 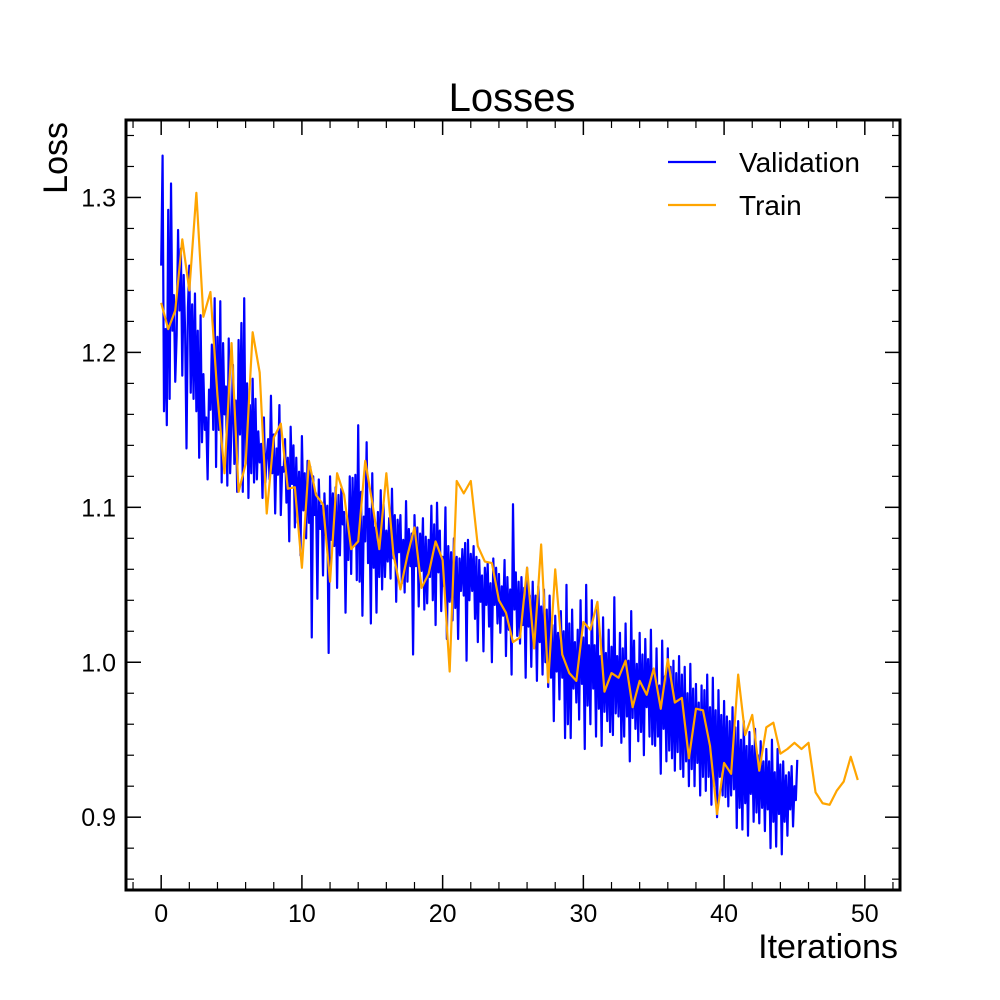 What do you see at coordinates (828, 947) in the screenshot?
I see `x-axis-label: Iterations` at bounding box center [828, 947].